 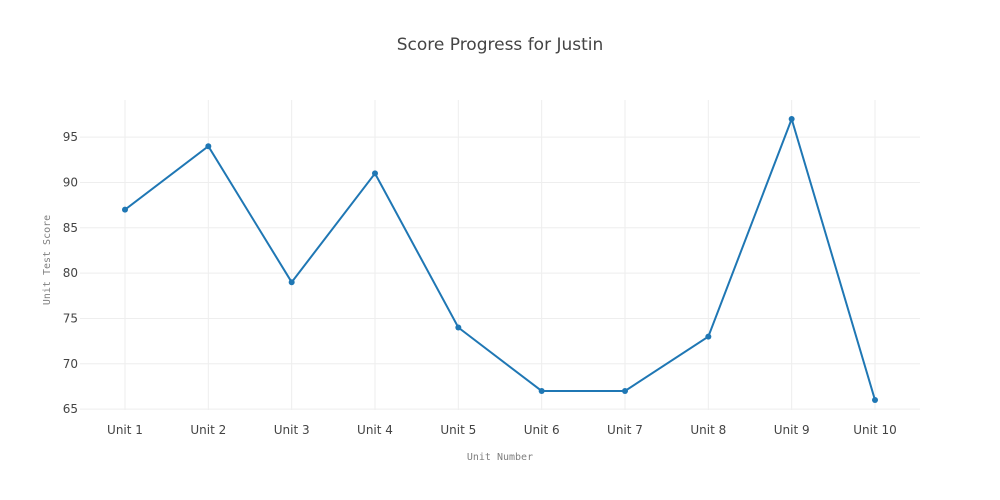 What do you see at coordinates (70, 182) in the screenshot?
I see `y-tick-label: 90` at bounding box center [70, 182].